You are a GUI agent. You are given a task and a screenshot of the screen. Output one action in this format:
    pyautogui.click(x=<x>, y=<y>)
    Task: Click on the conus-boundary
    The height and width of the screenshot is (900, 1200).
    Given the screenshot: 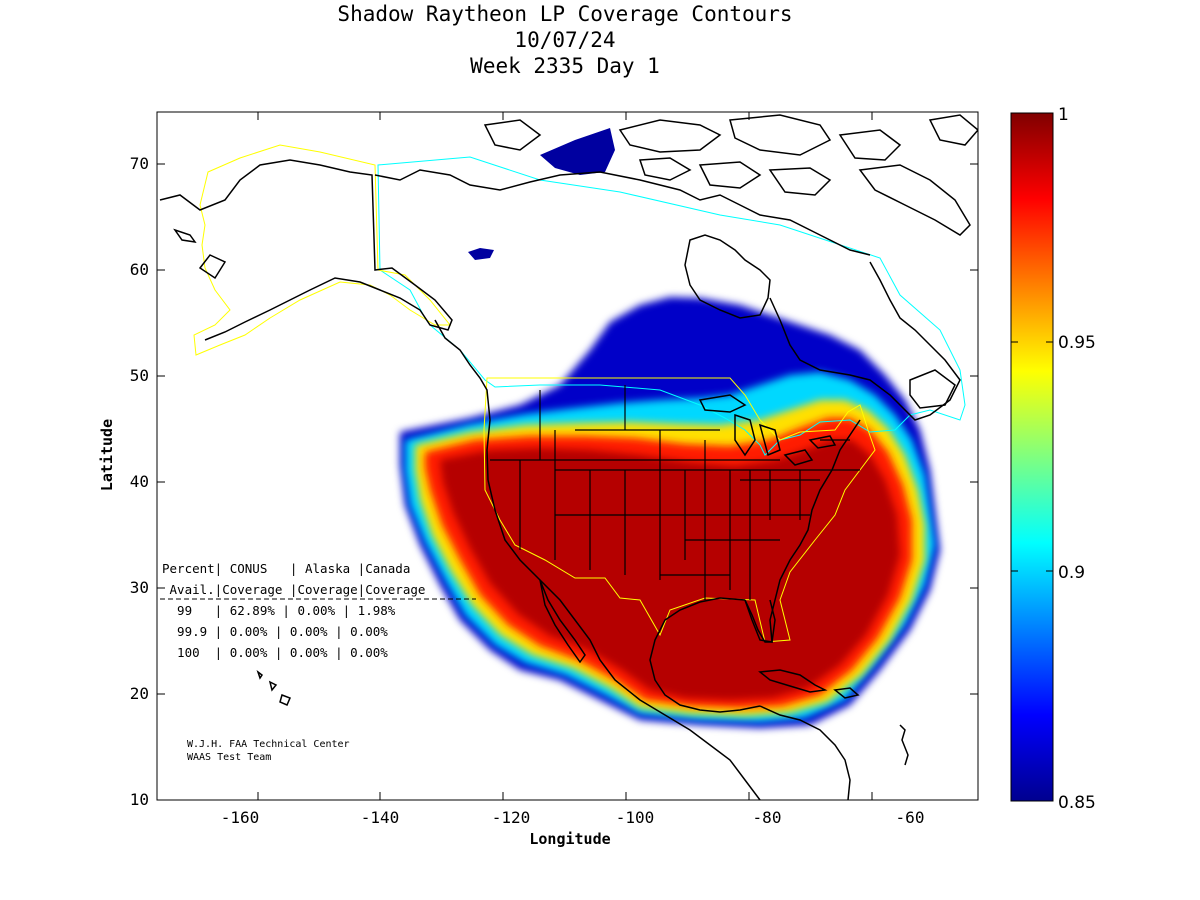 What is the action you would take?
    pyautogui.click(x=679, y=510)
    